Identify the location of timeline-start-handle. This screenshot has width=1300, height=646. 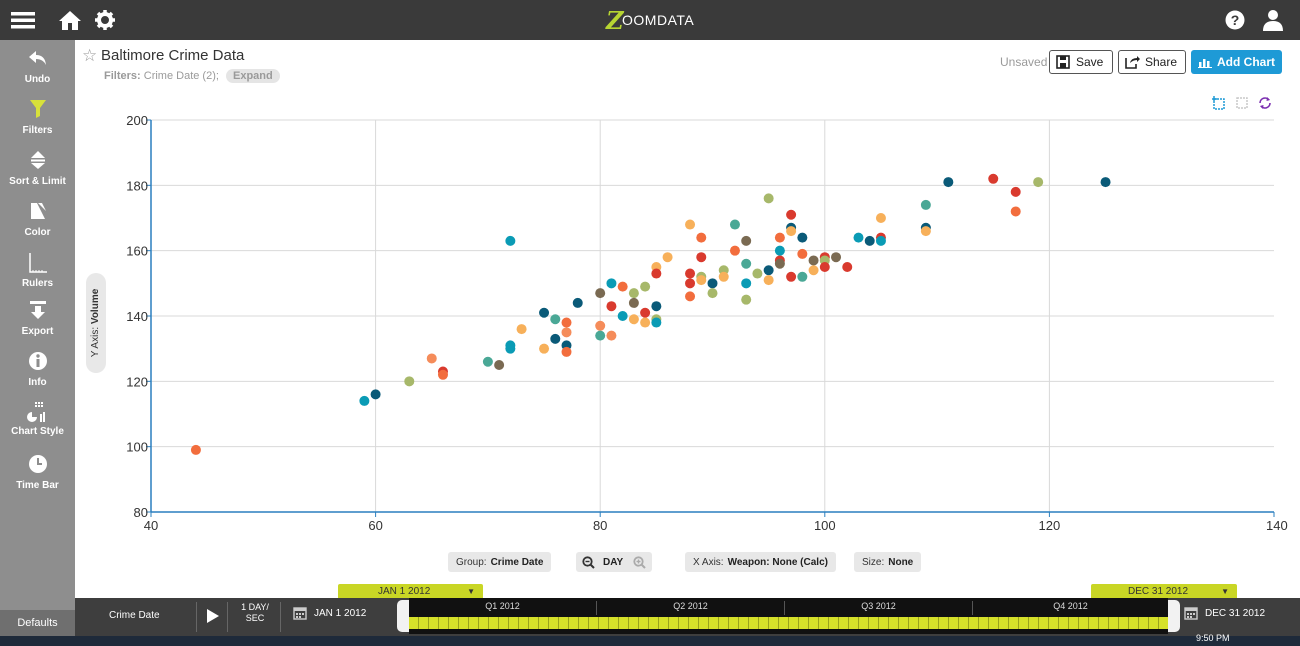
(403, 616).